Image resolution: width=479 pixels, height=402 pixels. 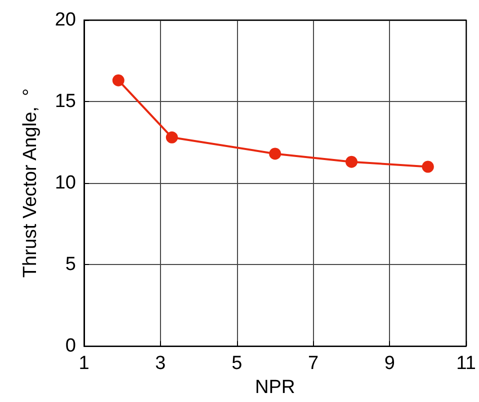 What do you see at coordinates (389, 363) in the screenshot?
I see `x-tick-label: 9` at bounding box center [389, 363].